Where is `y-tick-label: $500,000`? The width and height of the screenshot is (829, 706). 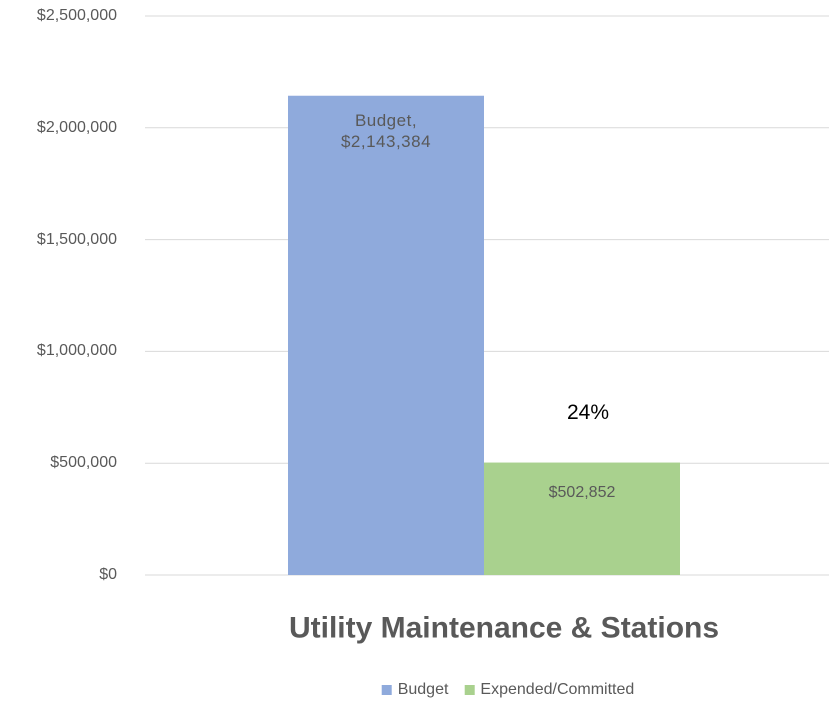 y-tick-label: $500,000 is located at coordinates (83, 463).